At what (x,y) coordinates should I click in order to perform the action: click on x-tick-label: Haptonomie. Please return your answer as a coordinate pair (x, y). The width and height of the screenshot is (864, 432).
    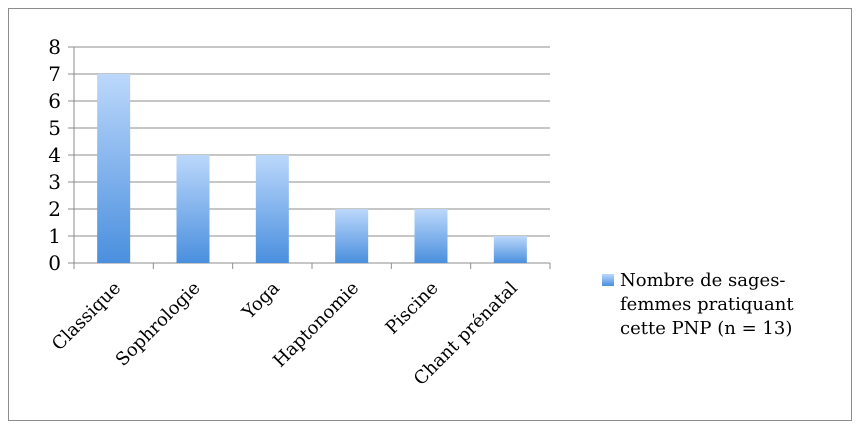
    Looking at the image, I should click on (316, 325).